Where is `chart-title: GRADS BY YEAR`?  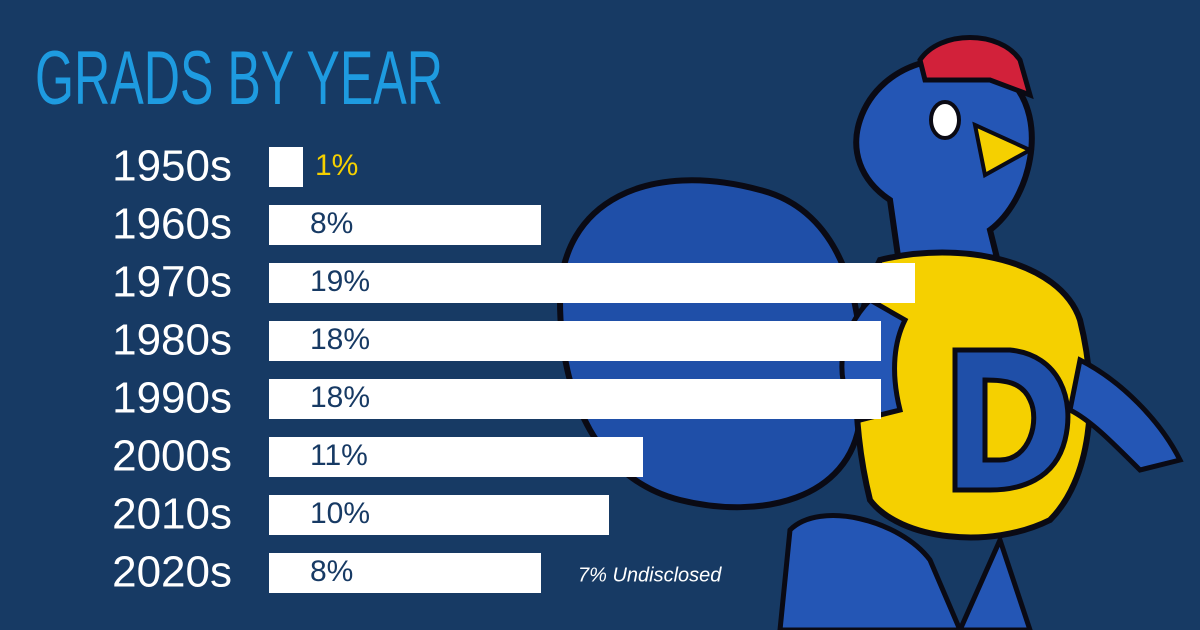
chart-title: GRADS BY YEAR is located at coordinates (239, 78).